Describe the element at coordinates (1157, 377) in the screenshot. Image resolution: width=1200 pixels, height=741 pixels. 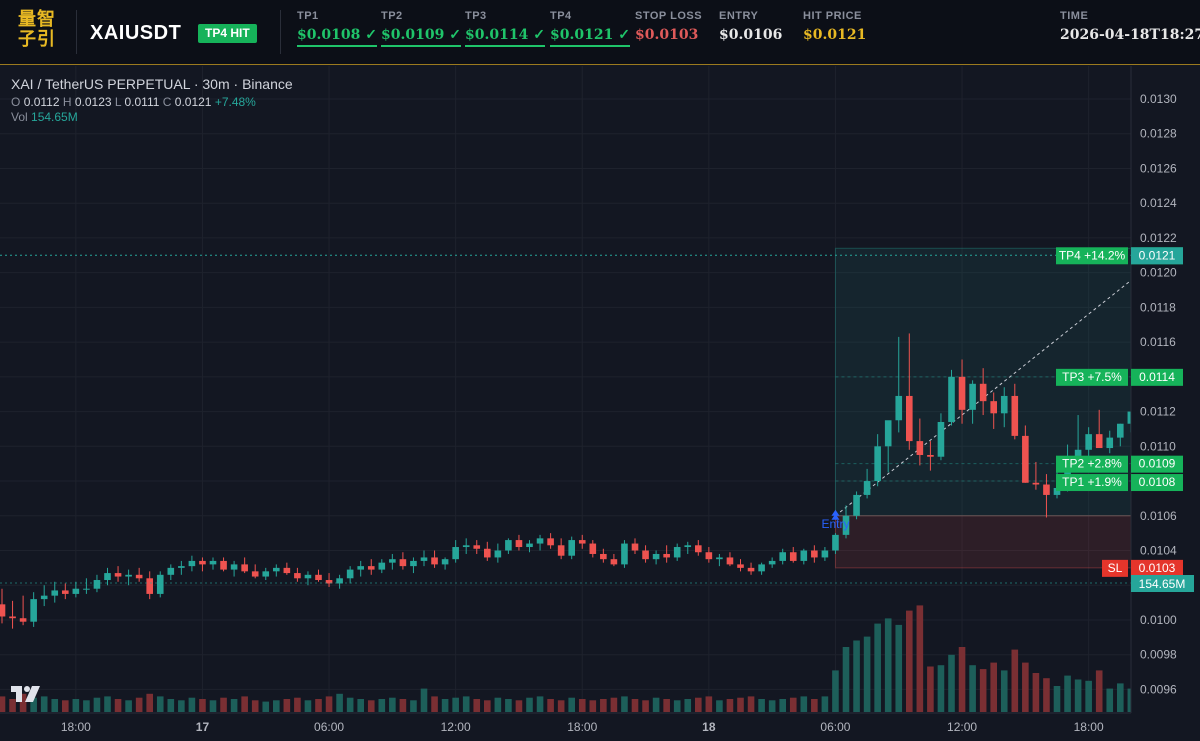
I see `level-price-label: 0.0114` at that location.